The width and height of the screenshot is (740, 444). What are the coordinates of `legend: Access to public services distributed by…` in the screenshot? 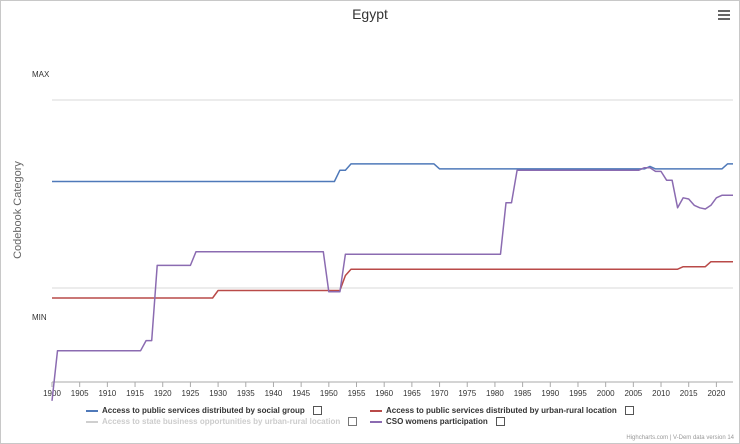 It's located at (370, 422).